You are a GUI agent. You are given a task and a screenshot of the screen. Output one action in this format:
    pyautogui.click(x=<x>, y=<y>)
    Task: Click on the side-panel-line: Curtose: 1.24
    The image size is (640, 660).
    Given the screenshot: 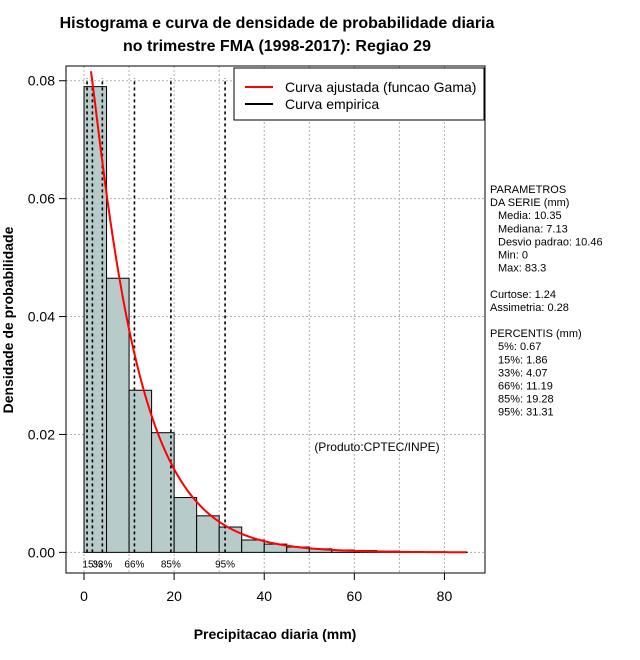 What is the action you would take?
    pyautogui.click(x=523, y=295)
    